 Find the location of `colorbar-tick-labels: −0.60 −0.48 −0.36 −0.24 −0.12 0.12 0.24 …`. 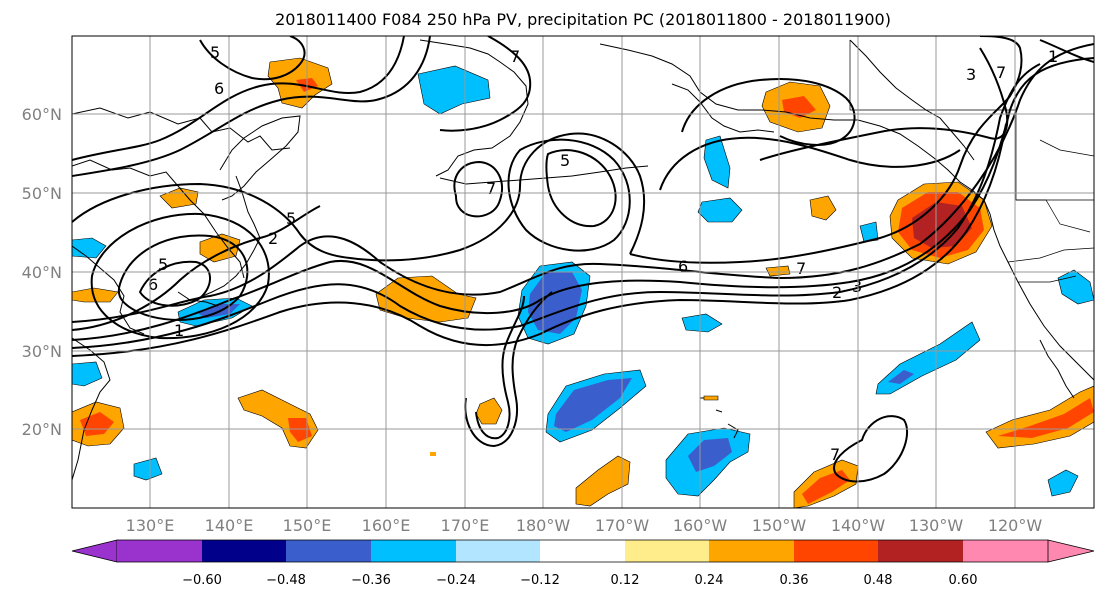

colorbar-tick-labels: −0.60 −0.48 −0.36 −0.24 −0.12 0.12 0.24 … is located at coordinates (579, 580).